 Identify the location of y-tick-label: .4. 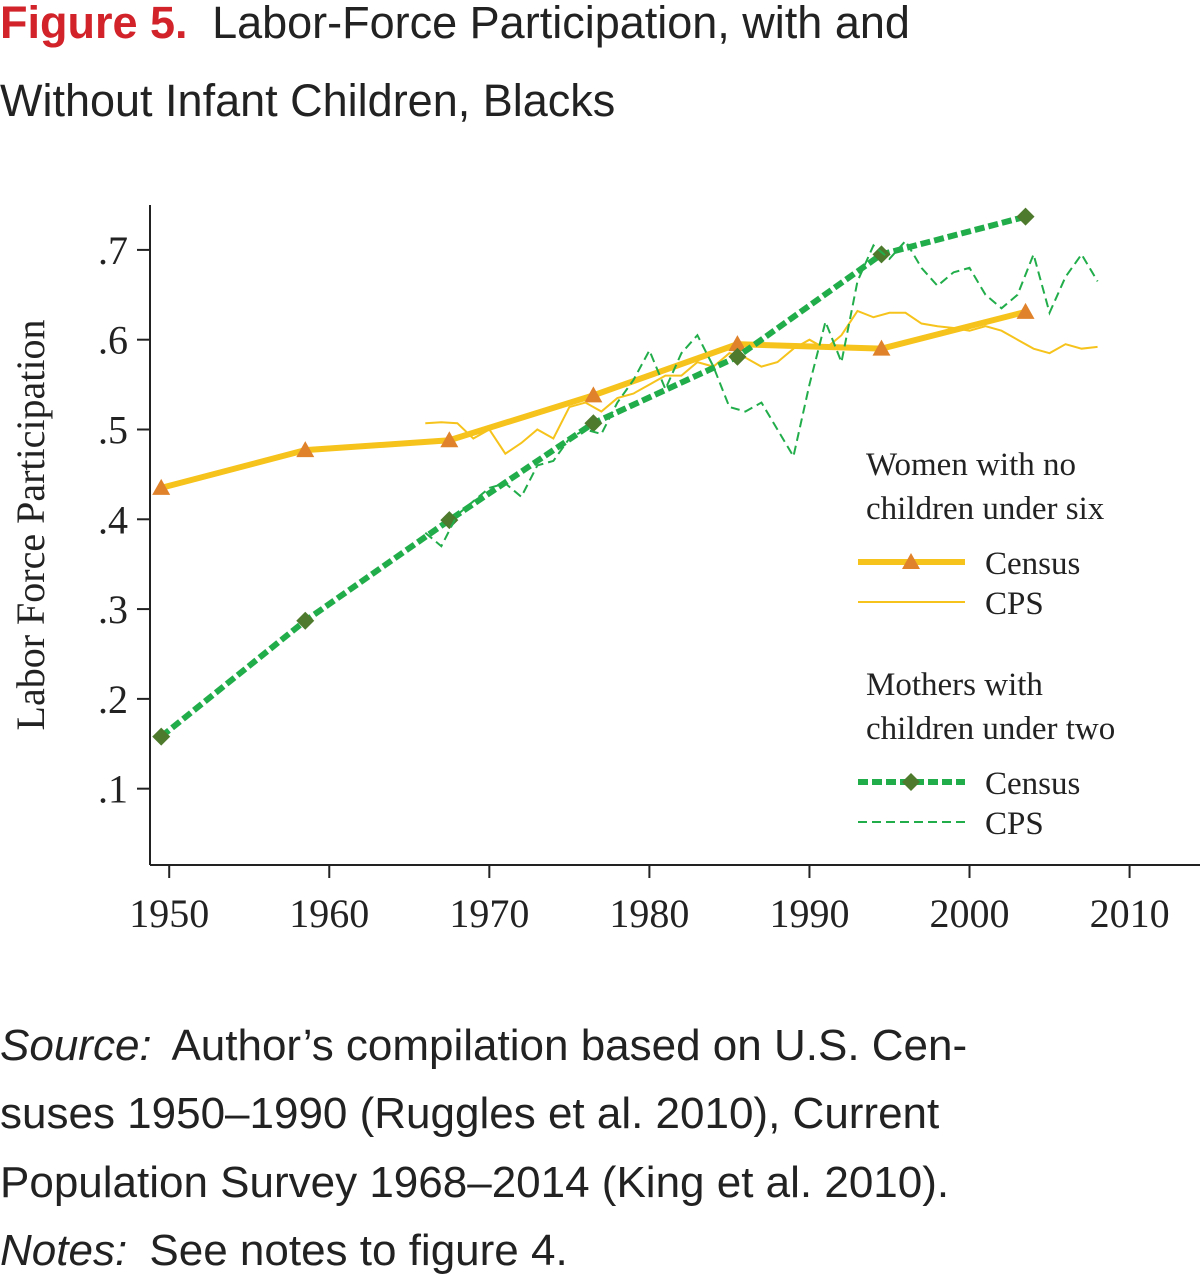
(113, 519).